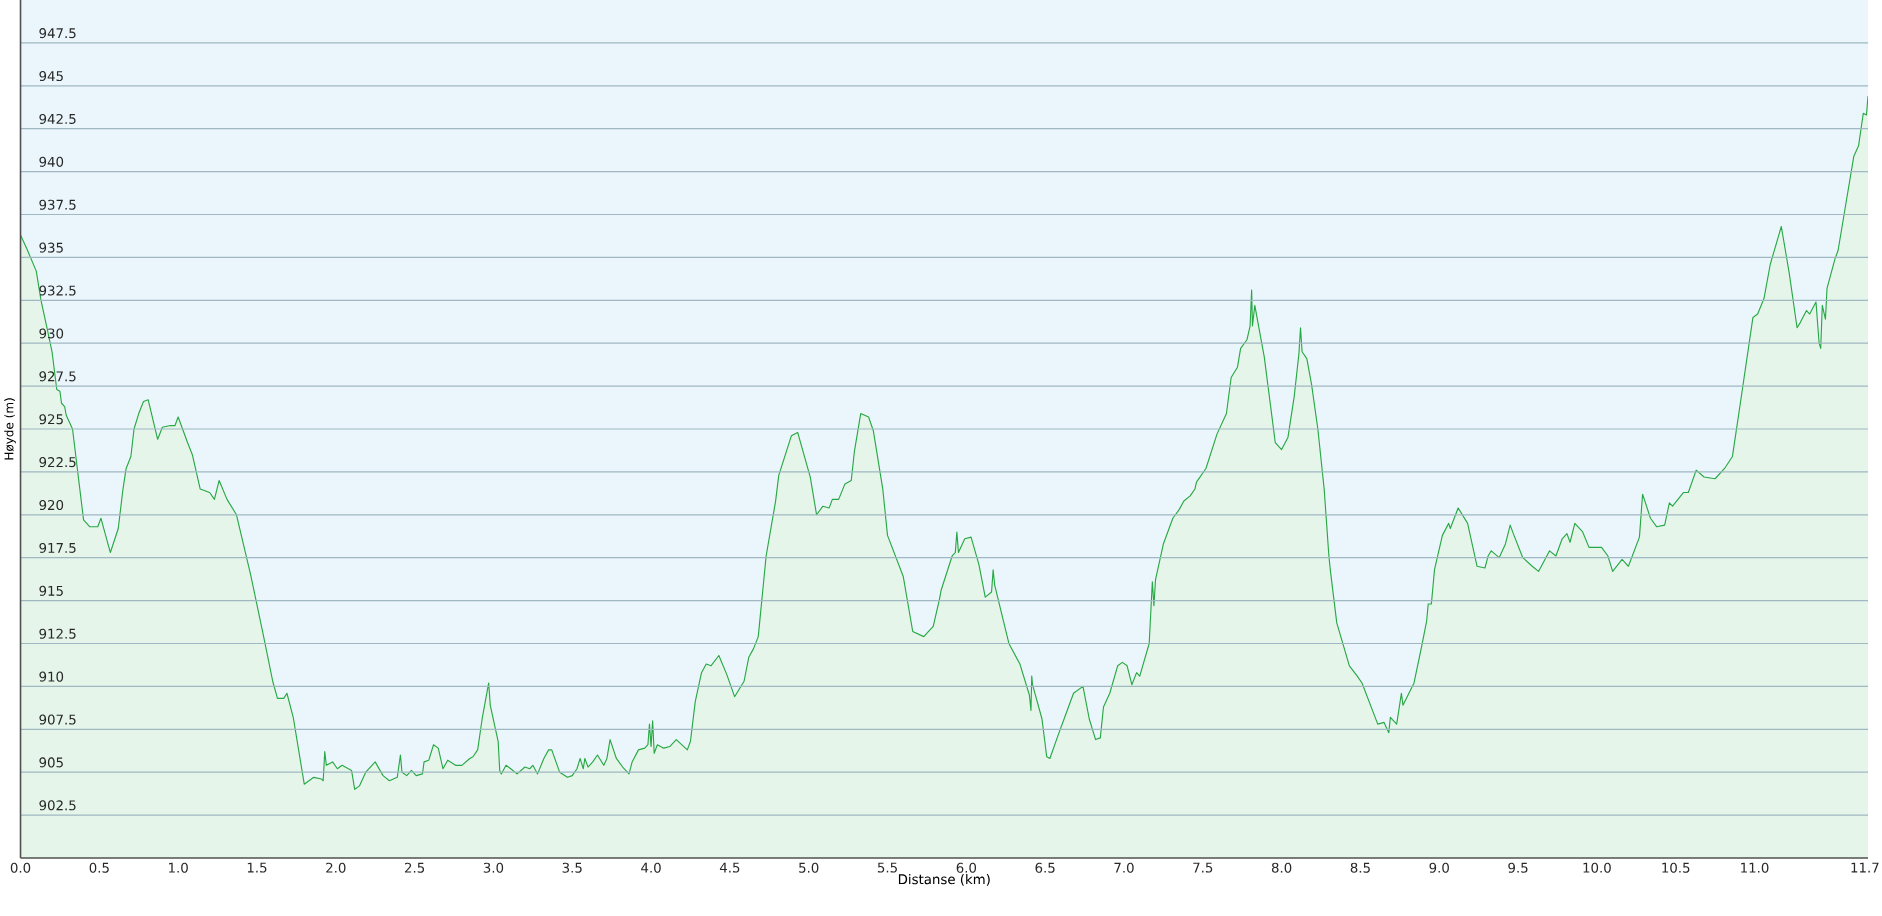 The image size is (1882, 916). What do you see at coordinates (1865, 867) in the screenshot?
I see `x-tick-label: 11.7` at bounding box center [1865, 867].